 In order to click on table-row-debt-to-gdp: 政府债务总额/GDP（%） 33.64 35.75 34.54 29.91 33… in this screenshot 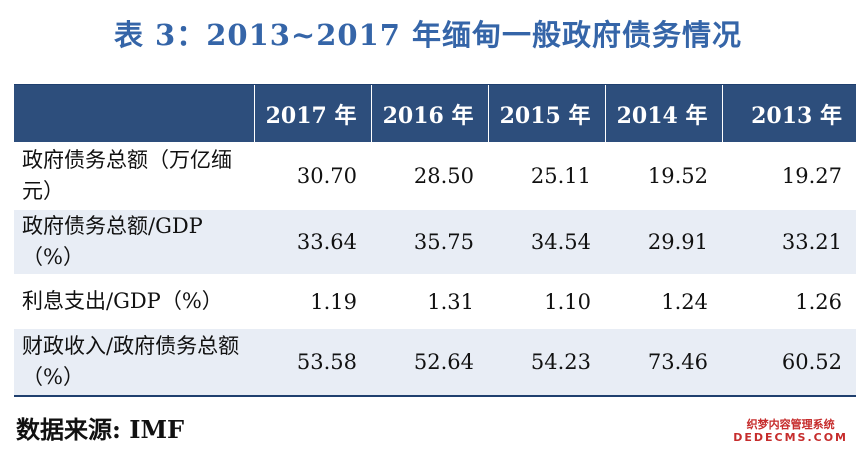, I will do `click(435, 242)`.